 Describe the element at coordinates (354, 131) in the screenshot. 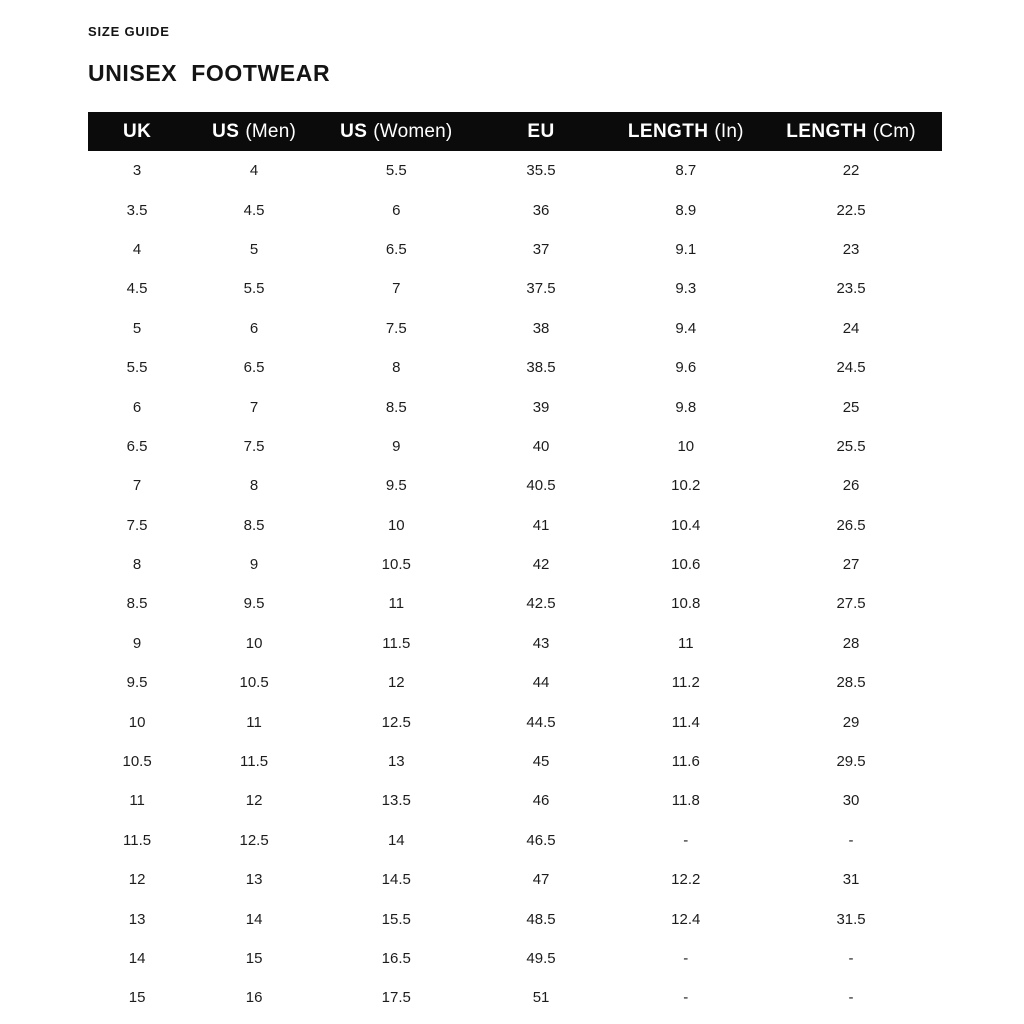

I see `col-header-us-women-label: US` at that location.